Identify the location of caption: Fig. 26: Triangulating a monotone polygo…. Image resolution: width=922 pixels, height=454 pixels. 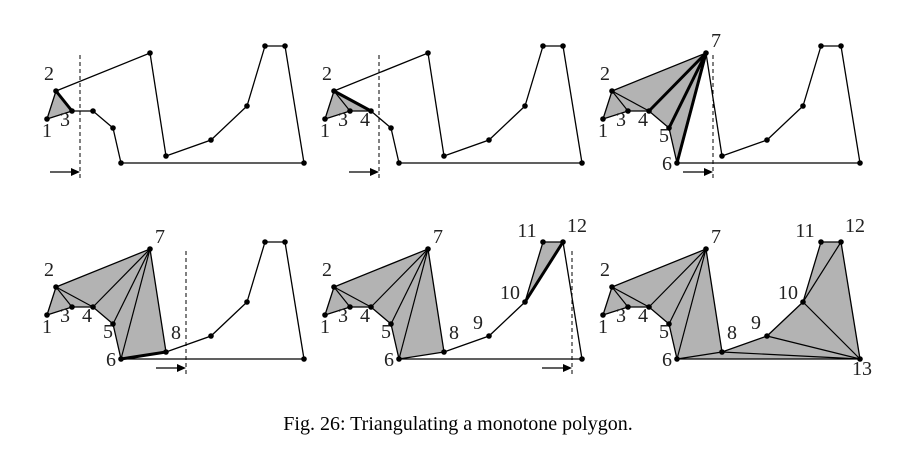
(457, 424).